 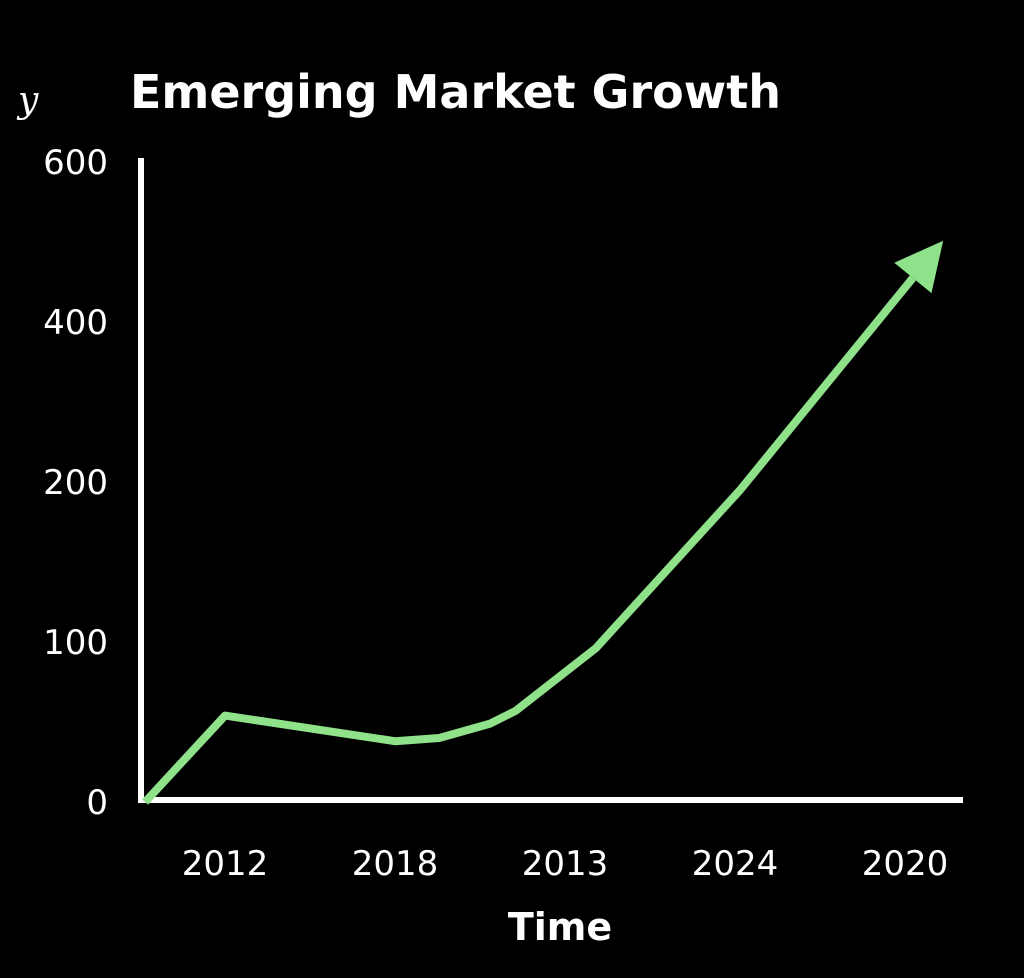 What do you see at coordinates (455, 92) in the screenshot?
I see `chart-title: Emerging Market Growth` at bounding box center [455, 92].